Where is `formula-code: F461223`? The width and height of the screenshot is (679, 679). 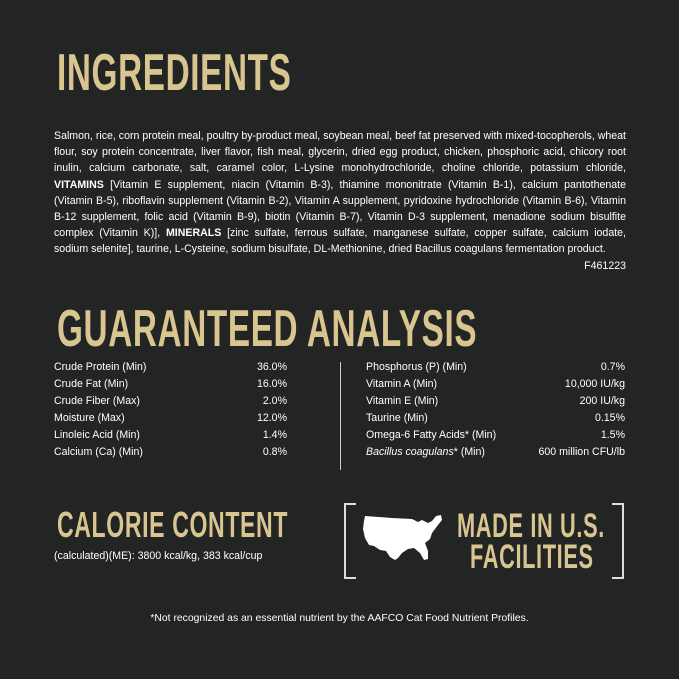 formula-code: F461223 is located at coordinates (605, 265).